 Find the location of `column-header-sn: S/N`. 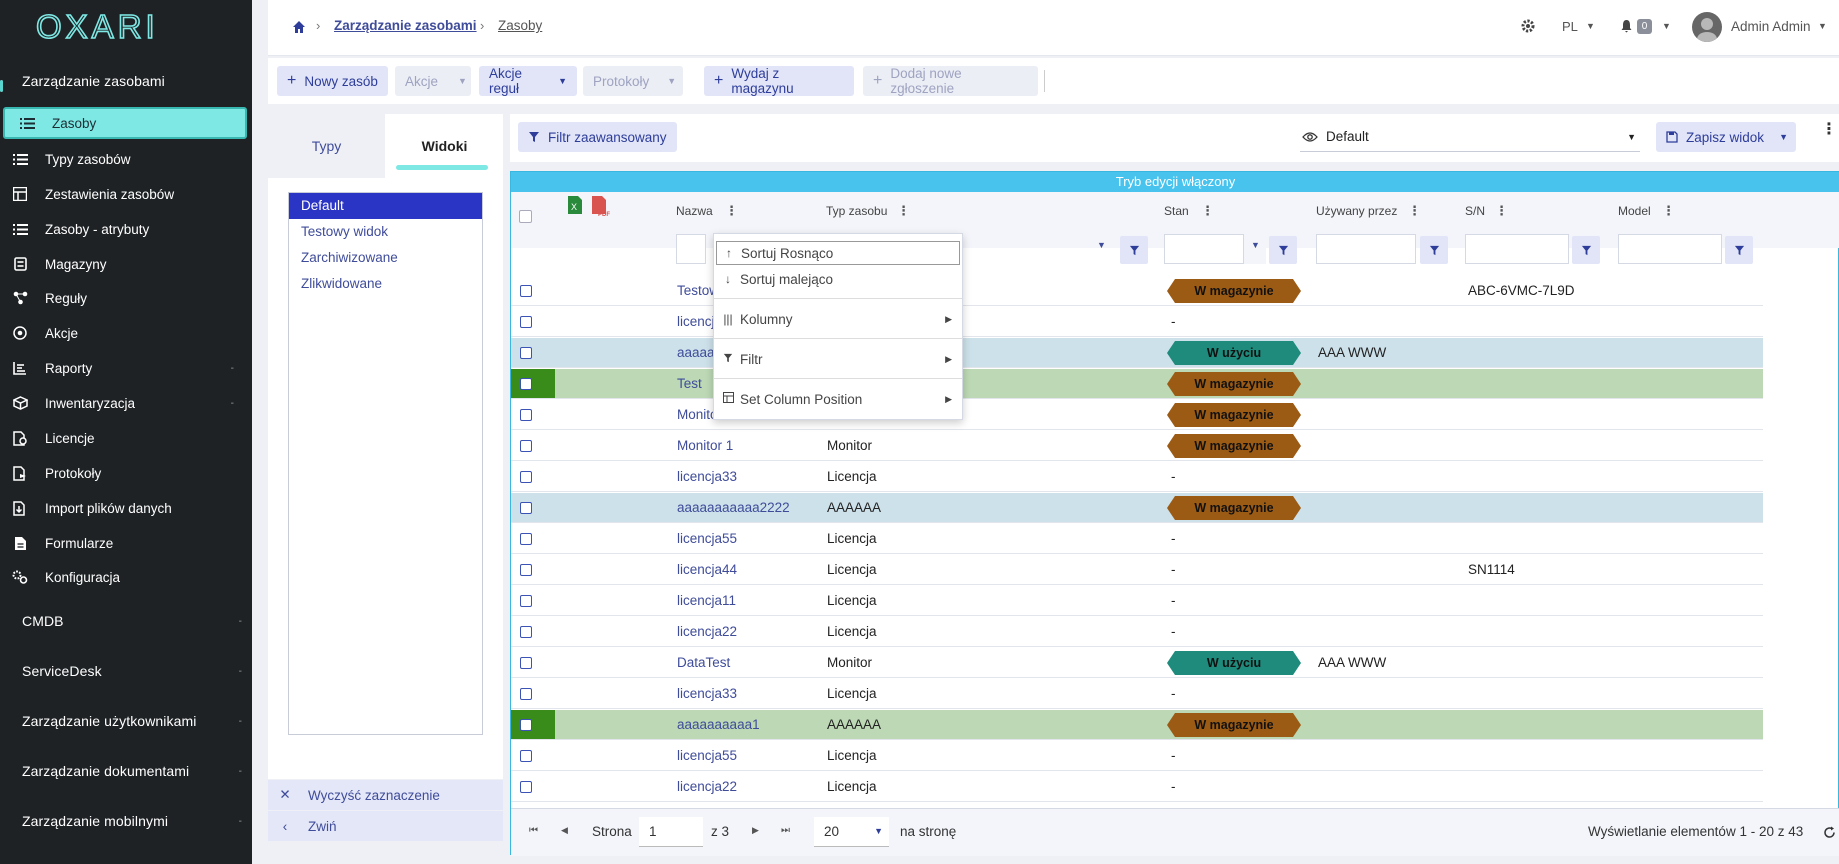

column-header-sn: S/N is located at coordinates (1475, 211).